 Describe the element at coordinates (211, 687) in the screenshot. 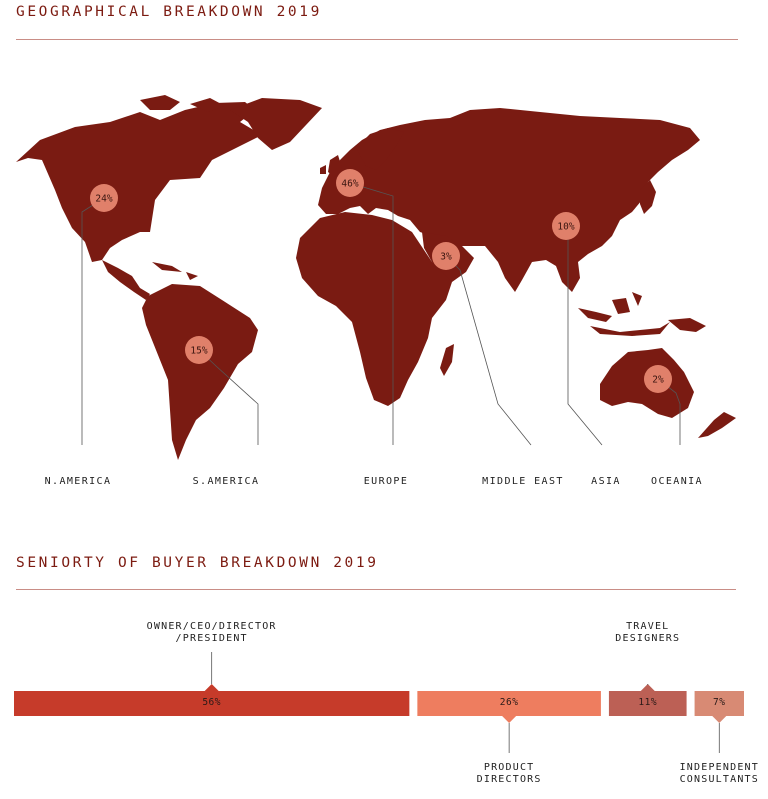

I see `bar-pointer-owner-ceo-director-president` at that location.